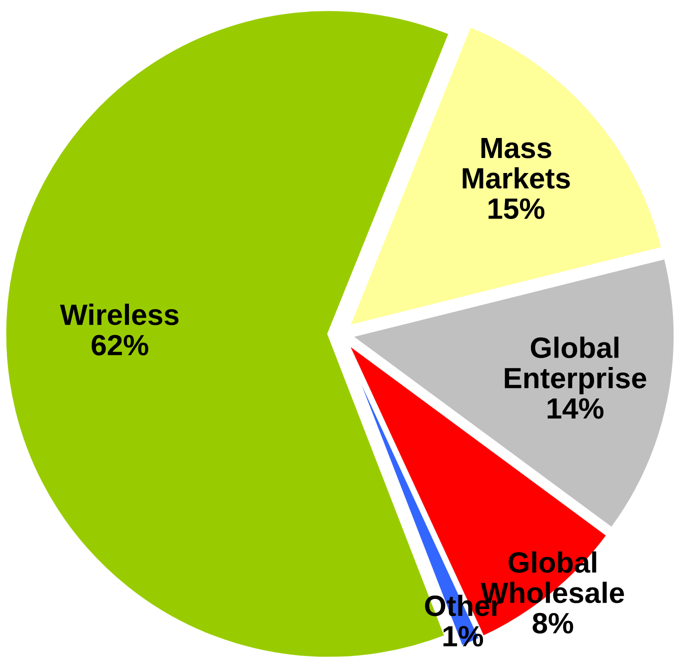 This screenshot has width=680, height=668. Describe the element at coordinates (516, 163) in the screenshot. I see `slice-label: Mass Markets` at that location.